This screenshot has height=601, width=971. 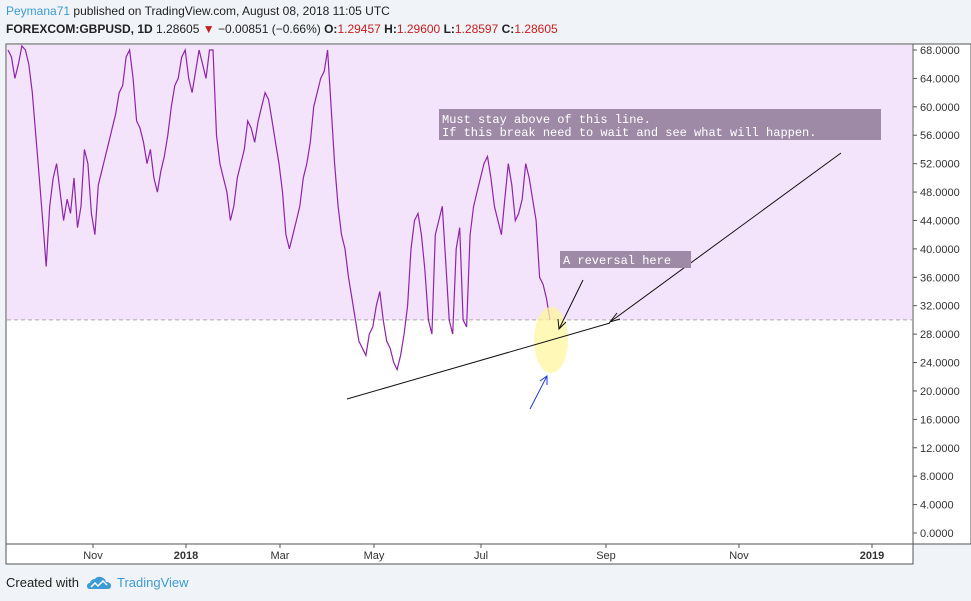 What do you see at coordinates (660, 124) in the screenshot?
I see `note1-box` at bounding box center [660, 124].